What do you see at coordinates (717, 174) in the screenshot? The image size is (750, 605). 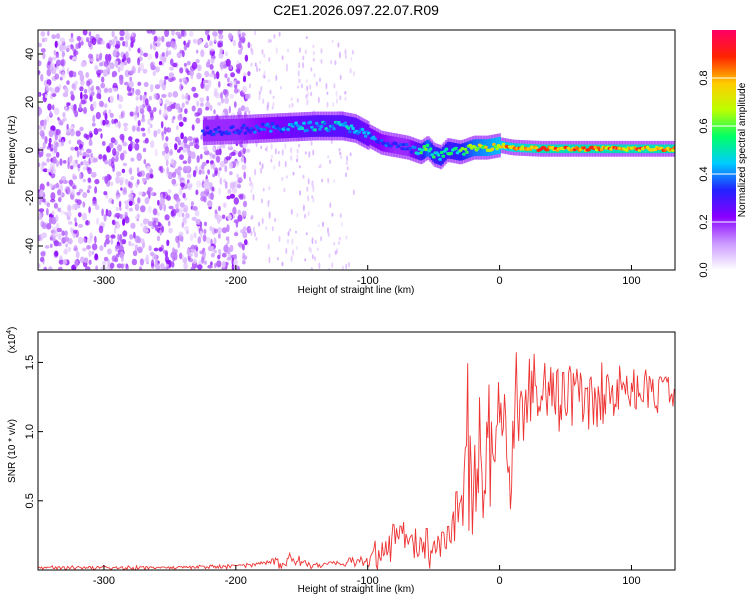 I see `colorbar-ticks: 0.0 0.2 0.4 0.6 0.8` at bounding box center [717, 174].